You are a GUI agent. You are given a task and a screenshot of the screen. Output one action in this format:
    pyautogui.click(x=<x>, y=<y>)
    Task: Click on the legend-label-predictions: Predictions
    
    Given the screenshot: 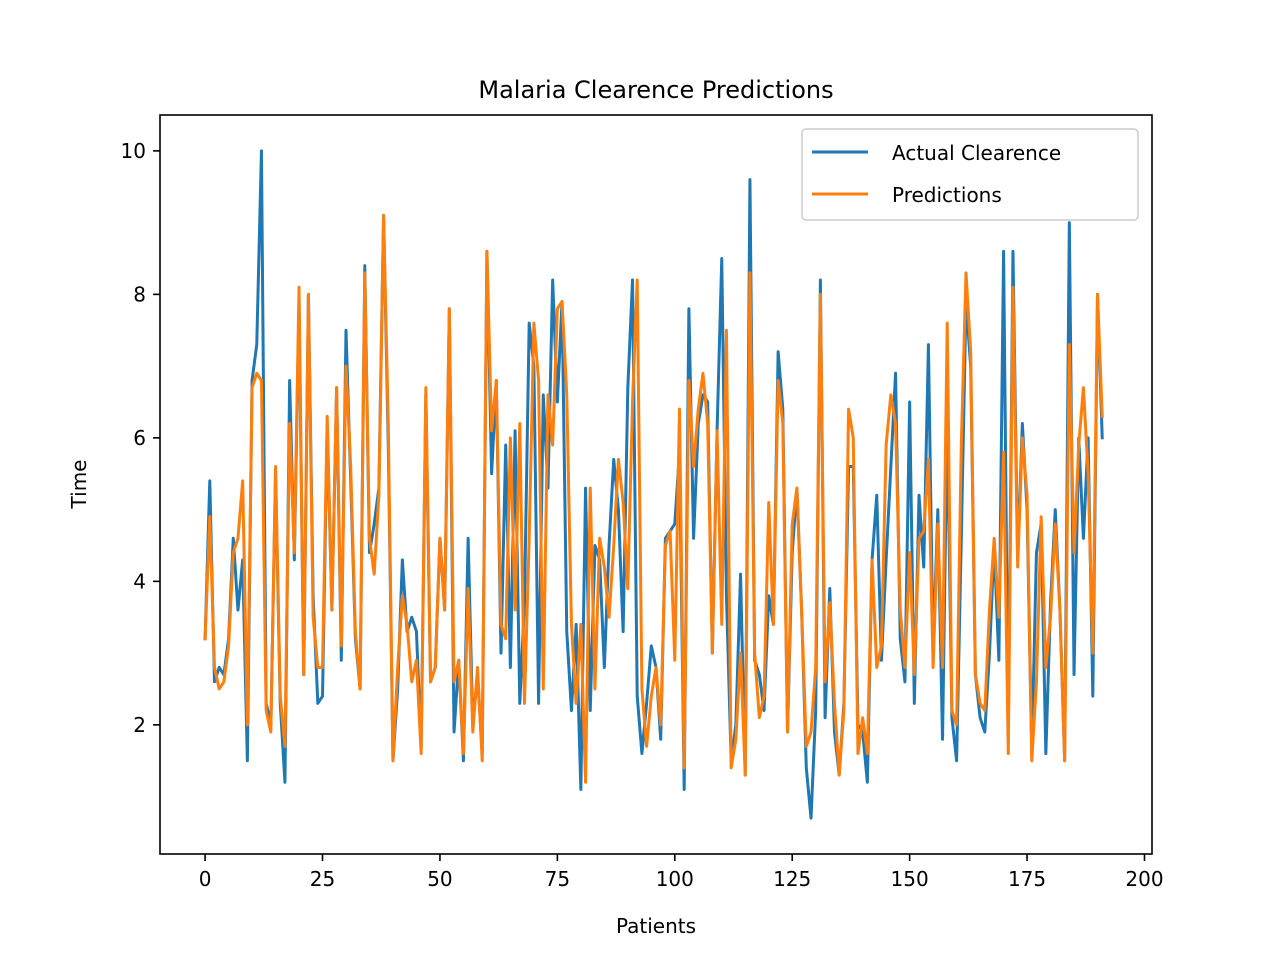 What is the action you would take?
    pyautogui.click(x=947, y=195)
    